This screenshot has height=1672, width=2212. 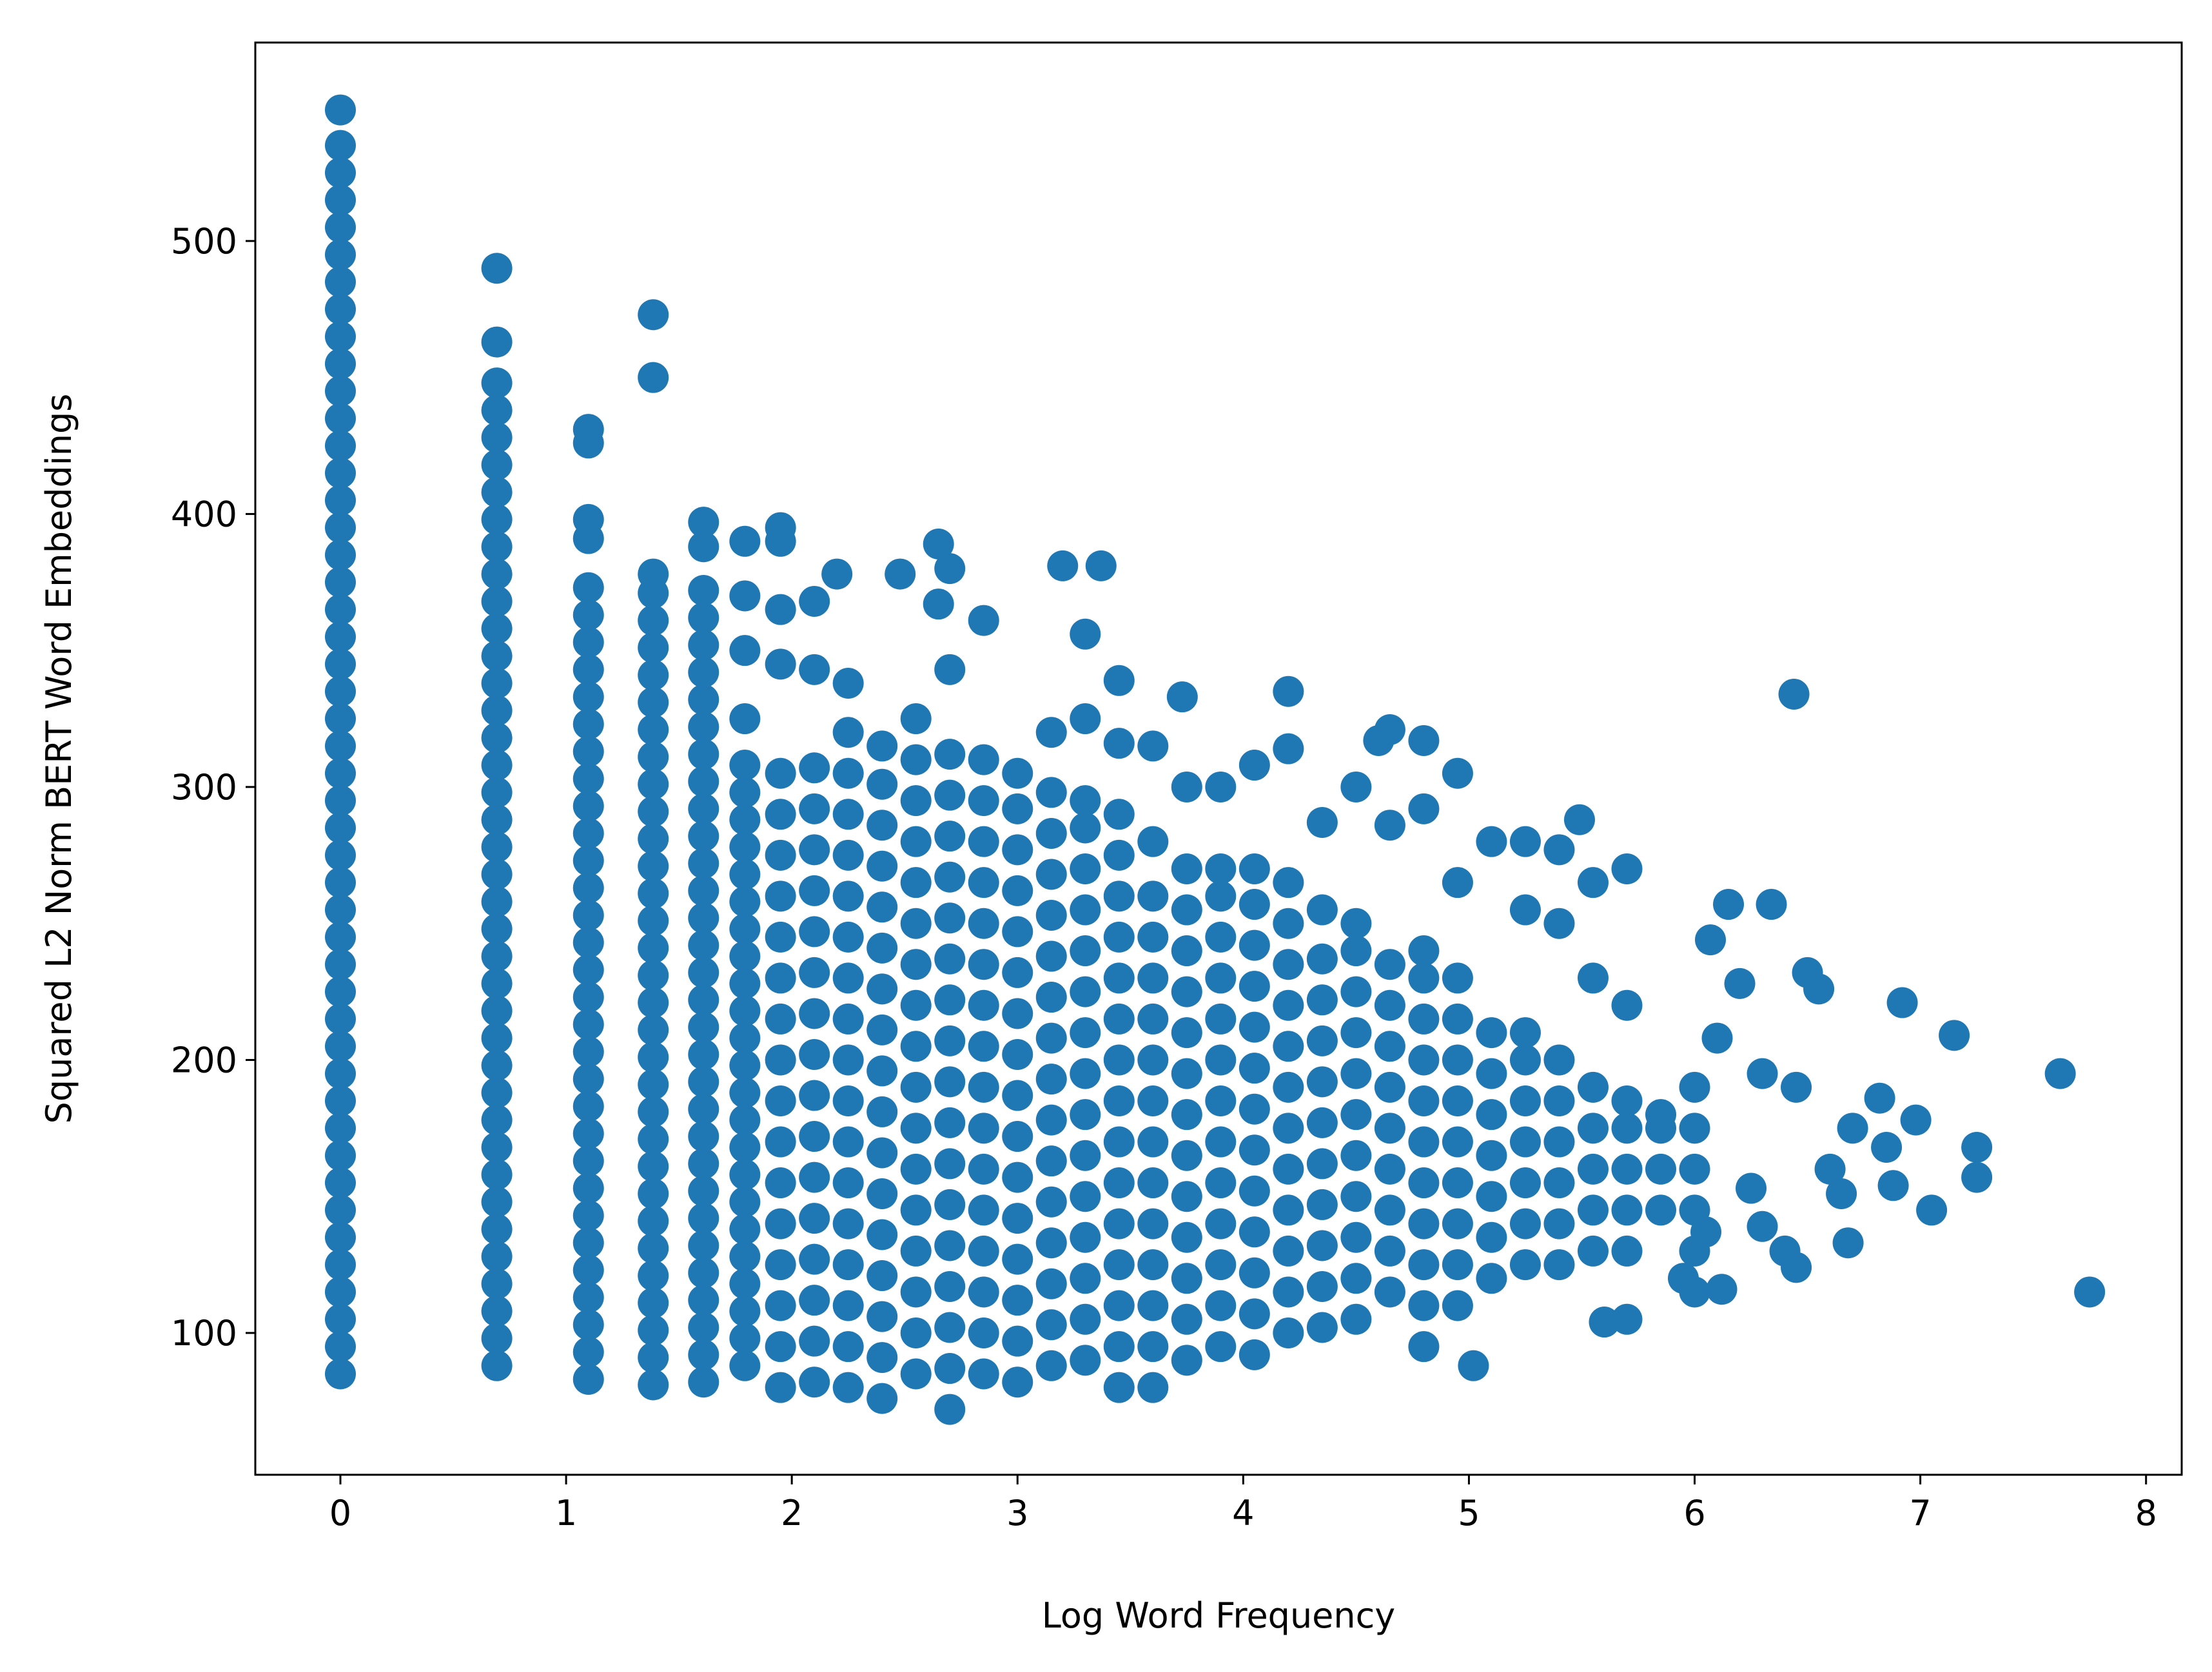 What do you see at coordinates (1694, 1513) in the screenshot?
I see `x-tick-label: 6` at bounding box center [1694, 1513].